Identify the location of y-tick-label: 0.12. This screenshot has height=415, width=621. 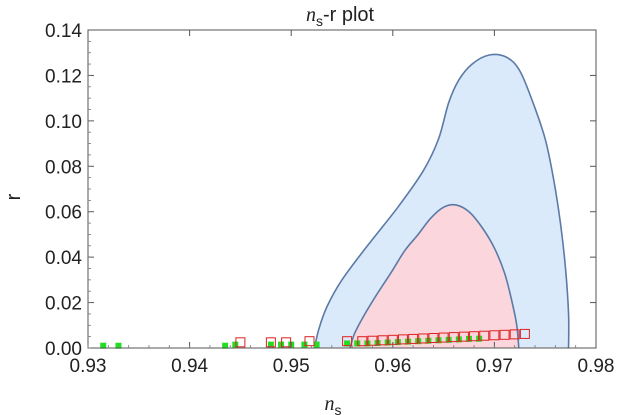
(63, 76).